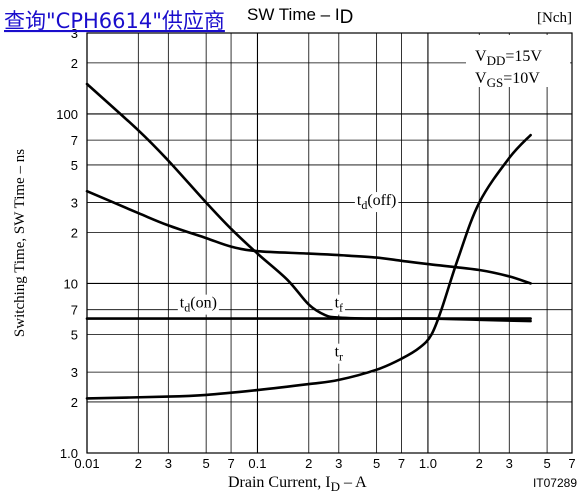 This screenshot has width=579, height=495. I want to click on x-tick-label: 1.0, so click(428, 463).